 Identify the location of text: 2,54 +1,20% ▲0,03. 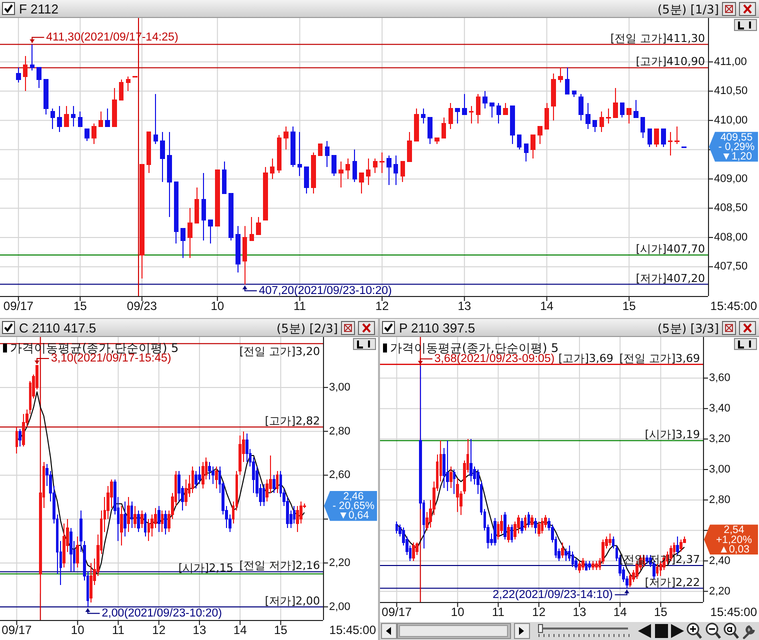
(734, 540).